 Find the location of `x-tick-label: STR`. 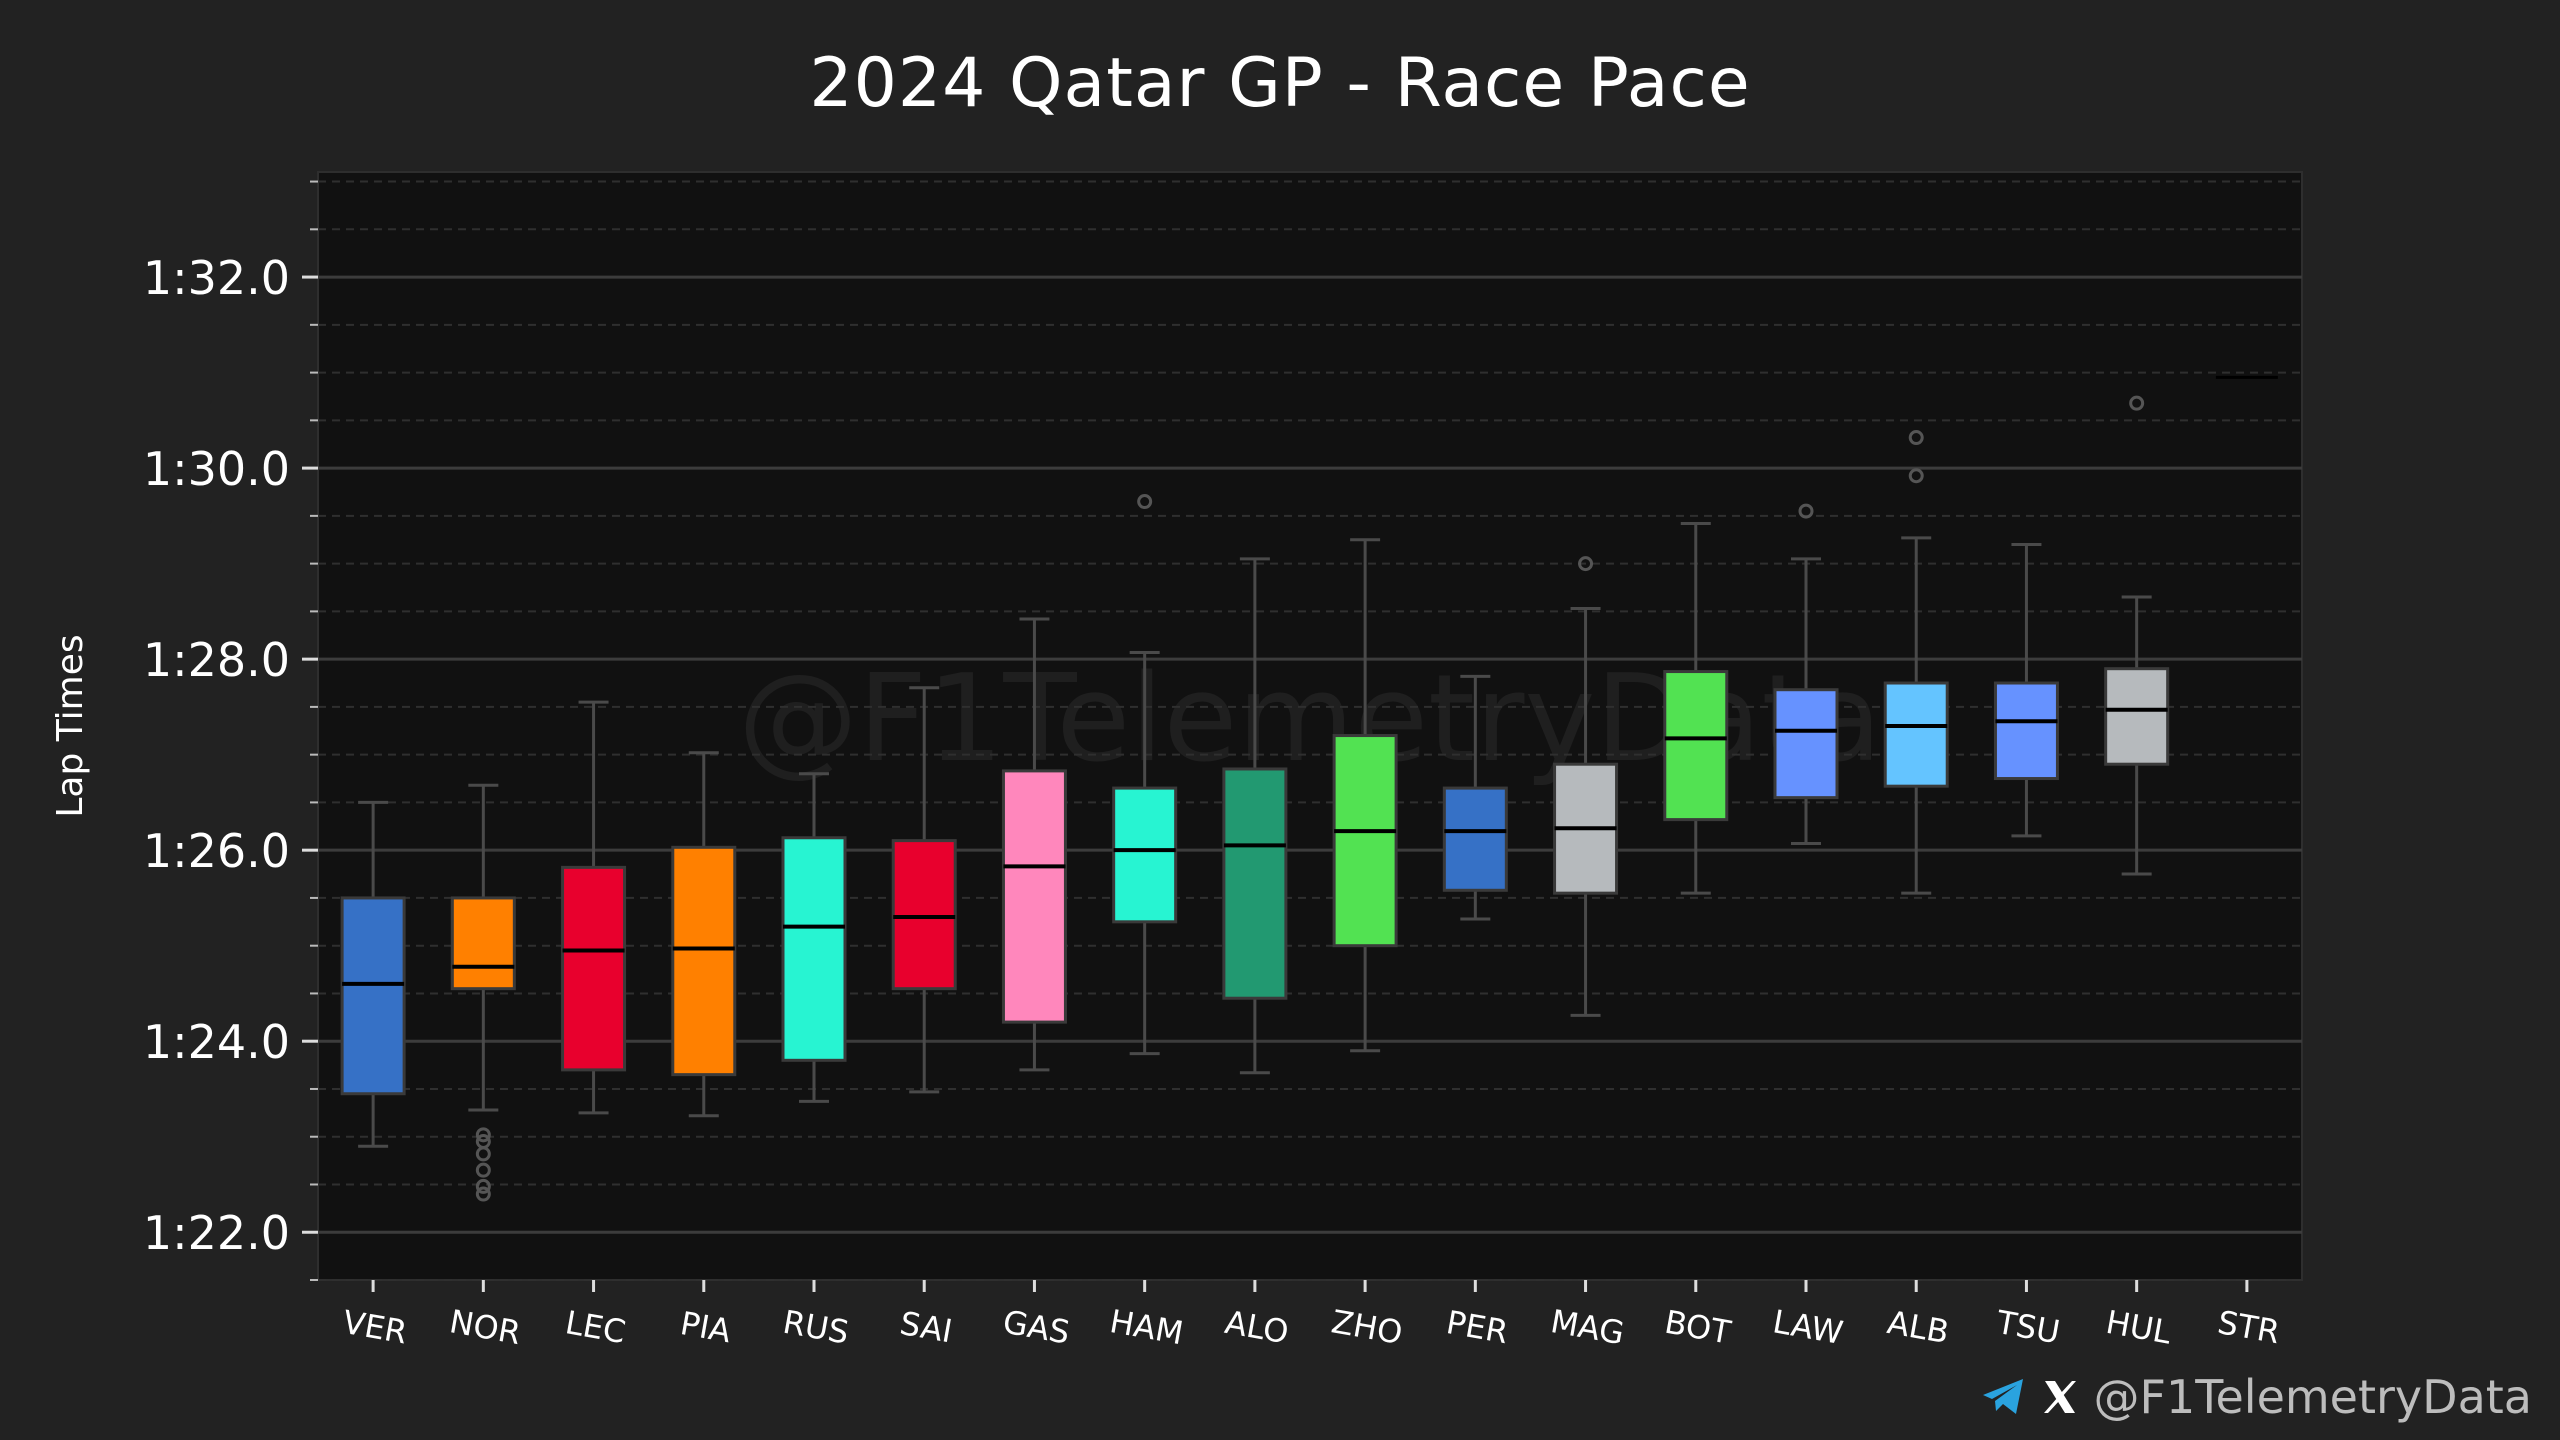

x-tick-label: STR is located at coordinates (2249, 1327).